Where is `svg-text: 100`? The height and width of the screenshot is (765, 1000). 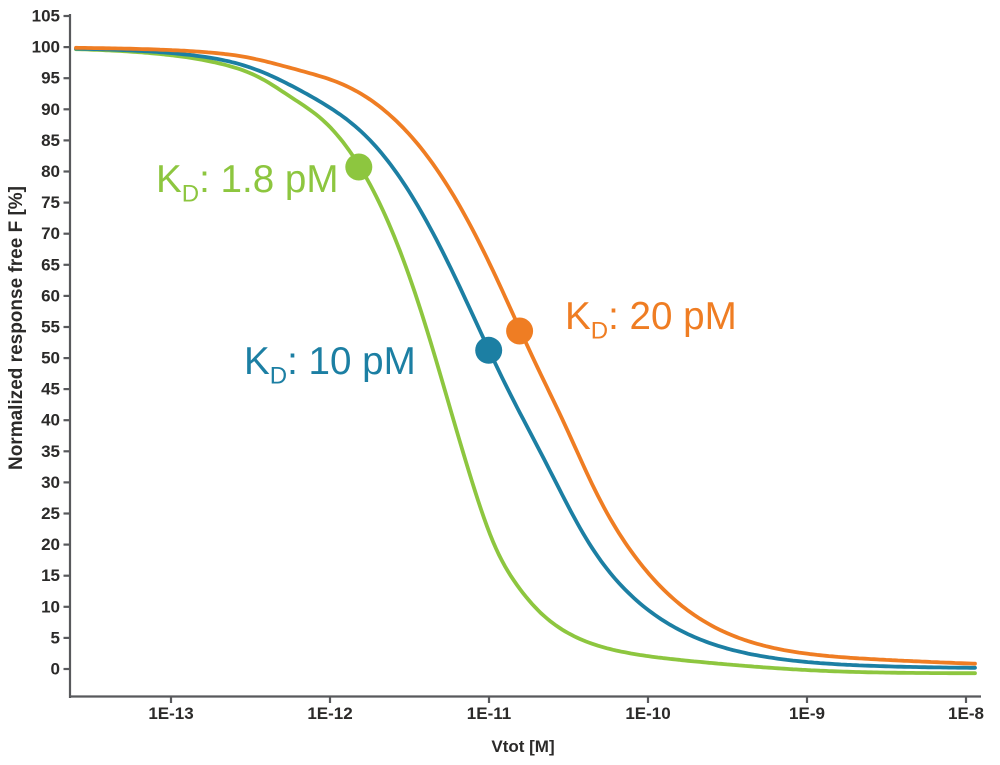 svg-text: 100 is located at coordinates (46, 47).